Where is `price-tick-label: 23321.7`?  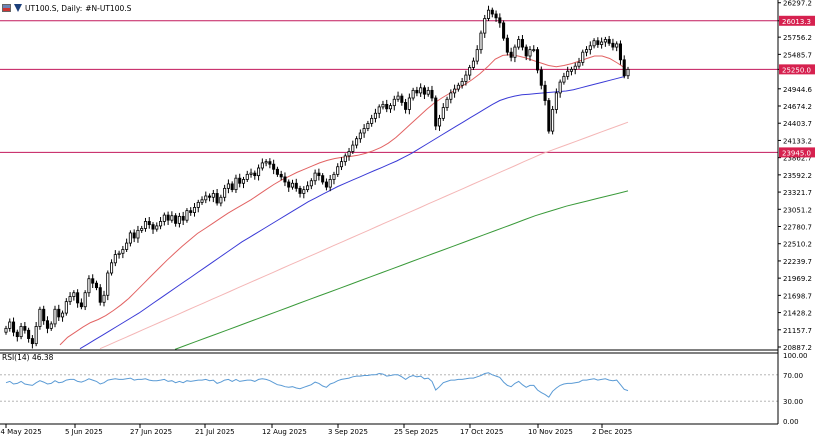
price-tick-label: 23321.7 is located at coordinates (797, 193).